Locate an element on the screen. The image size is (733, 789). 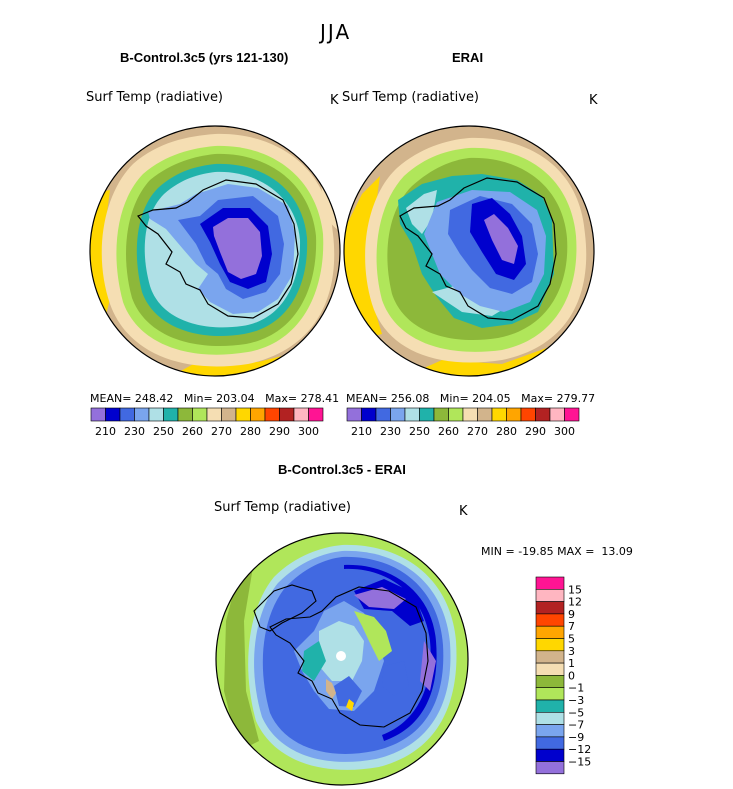
model-colorbar: 210 230 250 260 270 280 290 300 is located at coordinates (207, 422).